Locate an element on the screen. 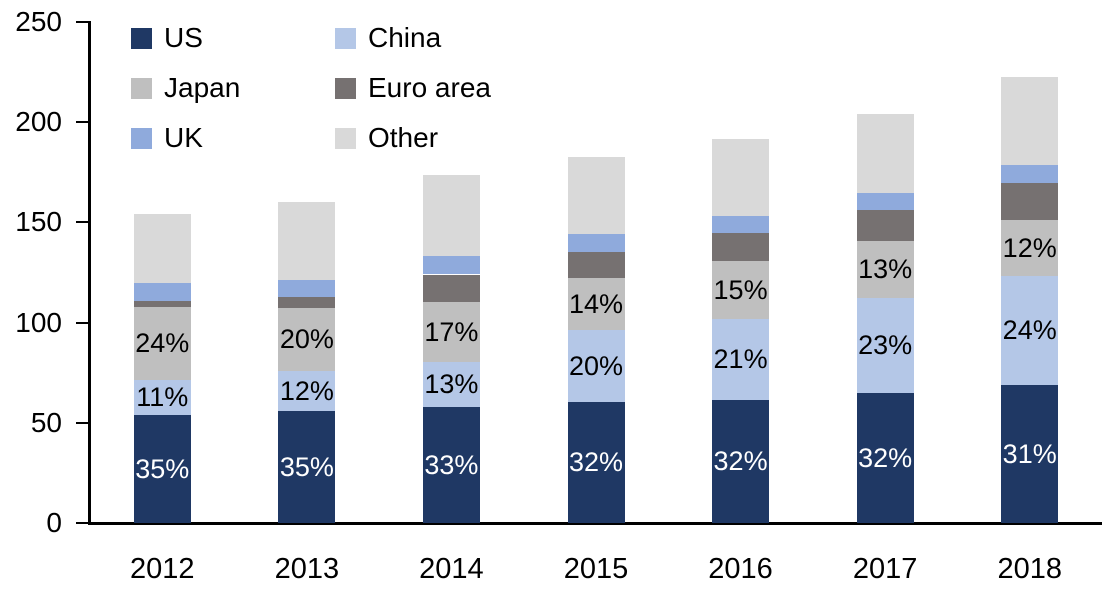 This screenshot has width=1102, height=598. legend-swatch-euro-area is located at coordinates (345, 88).